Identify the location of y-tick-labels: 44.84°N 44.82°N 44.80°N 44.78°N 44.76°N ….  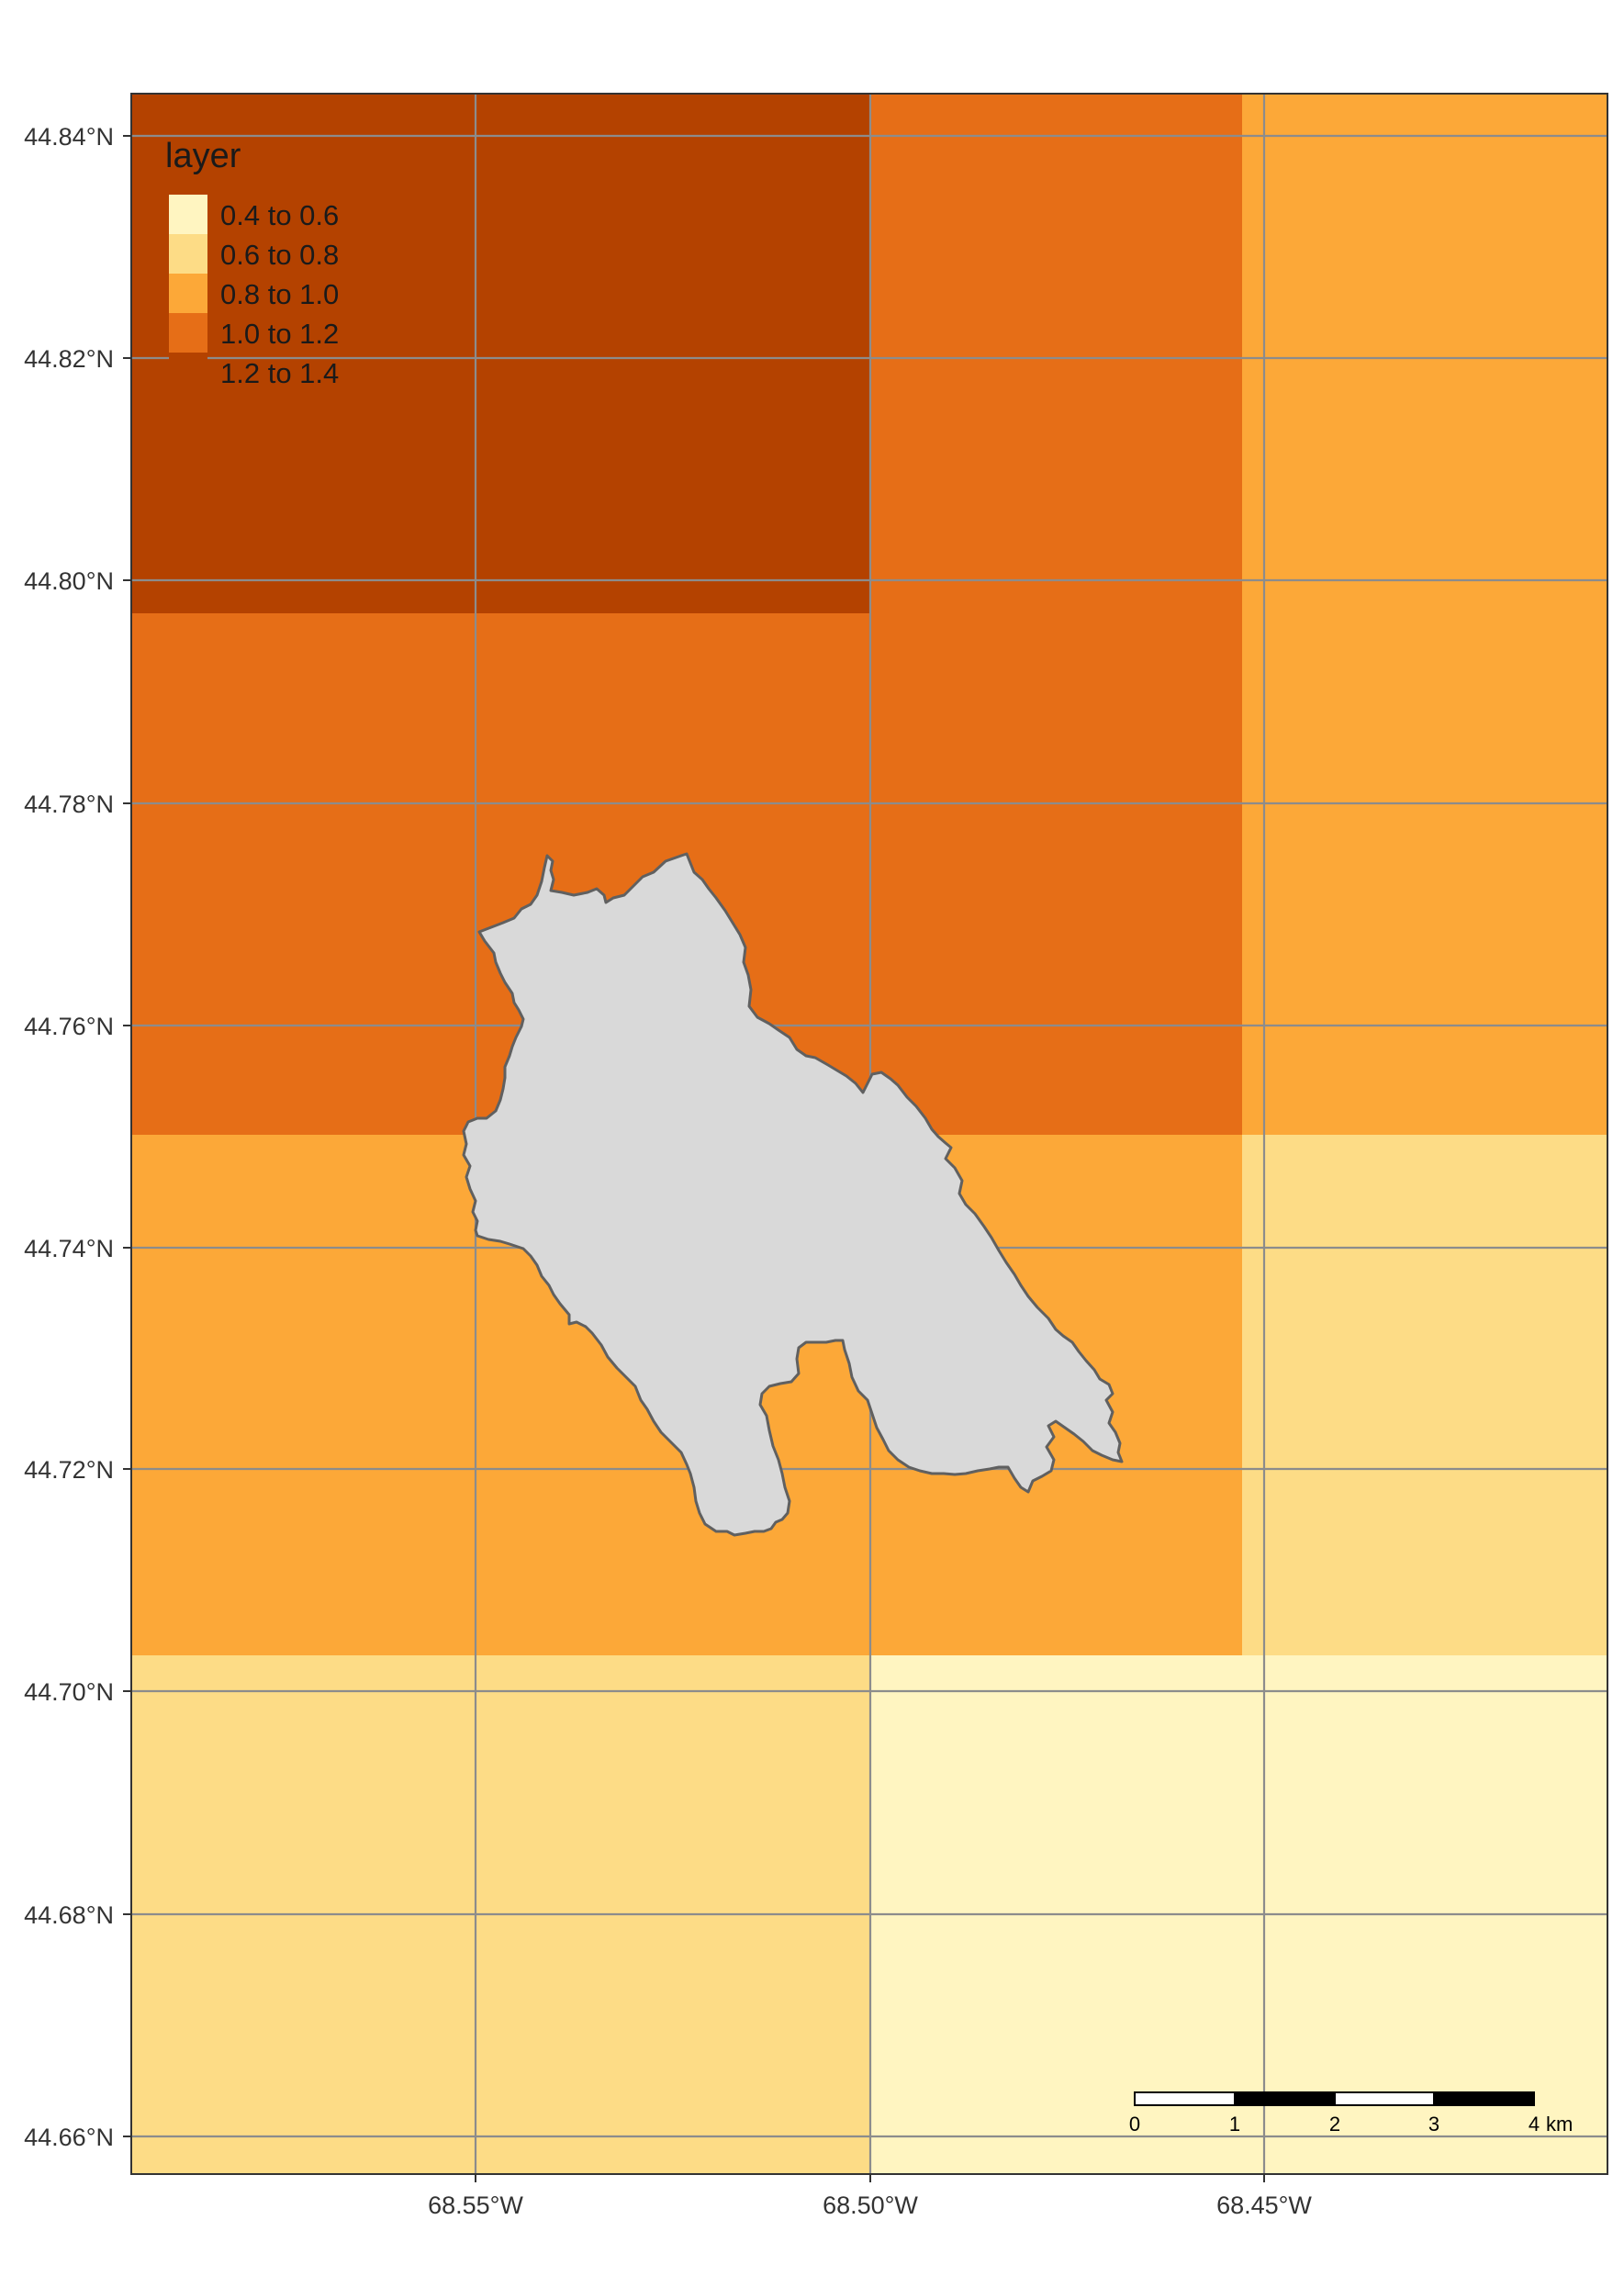
(69, 1137).